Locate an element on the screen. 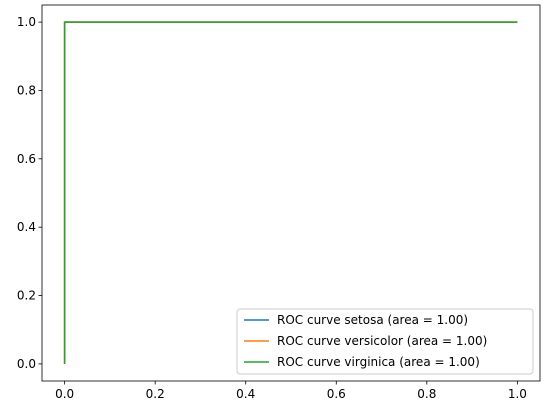 Image resolution: width=547 pixels, height=413 pixels. y-tick-label: 0.2 is located at coordinates (26, 296).